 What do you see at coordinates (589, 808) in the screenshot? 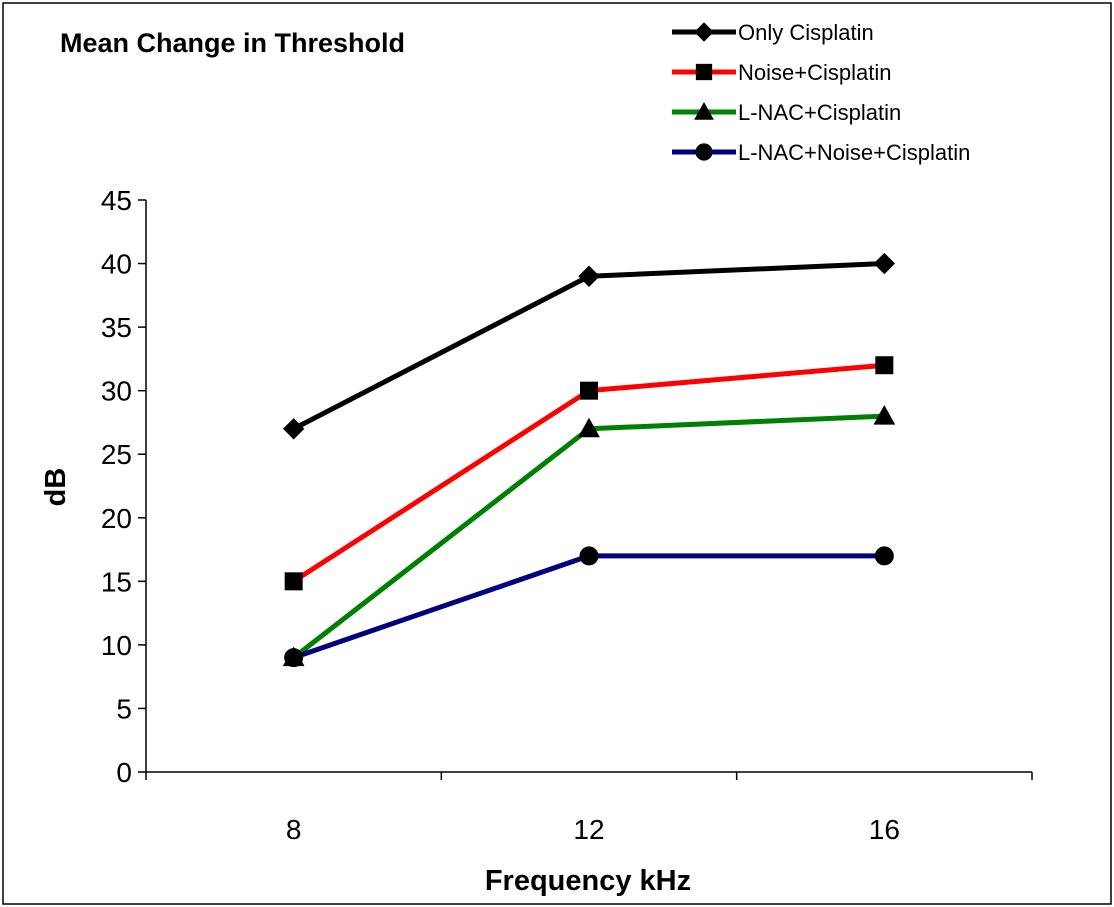
I see `x-axis-ticks: 8 12 16` at bounding box center [589, 808].